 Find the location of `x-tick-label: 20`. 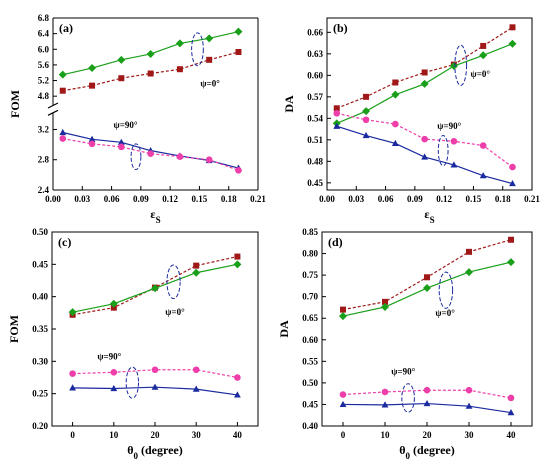

x-tick-label: 20 is located at coordinates (428, 435).